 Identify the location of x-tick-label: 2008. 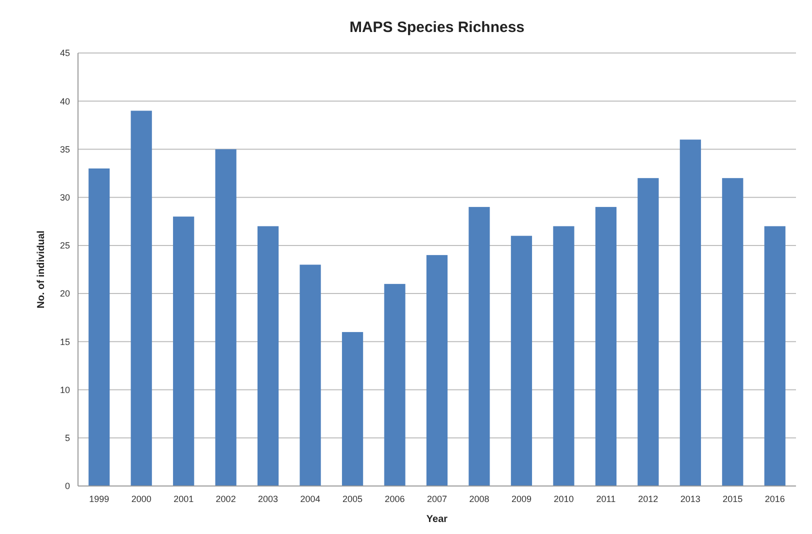
(479, 499).